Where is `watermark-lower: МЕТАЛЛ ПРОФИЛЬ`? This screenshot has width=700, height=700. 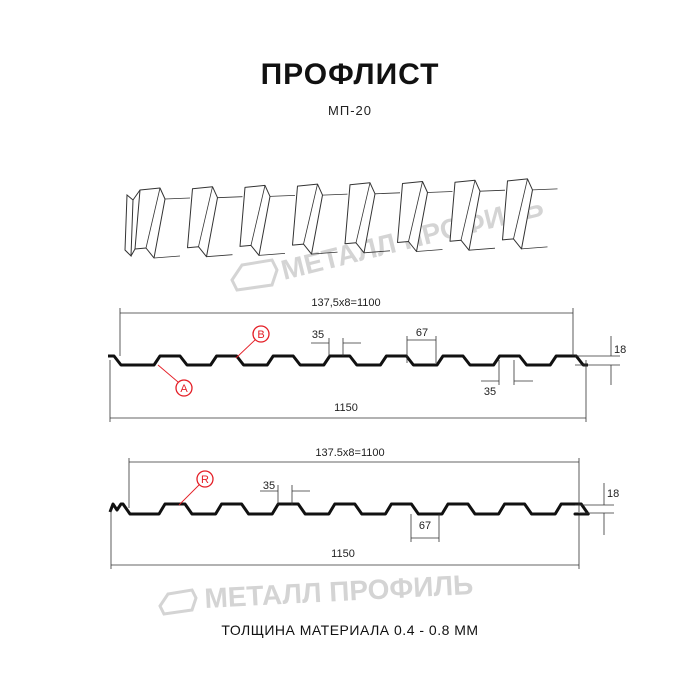 watermark-lower: МЕТАЛЛ ПРОФИЛЬ is located at coordinates (316, 592).